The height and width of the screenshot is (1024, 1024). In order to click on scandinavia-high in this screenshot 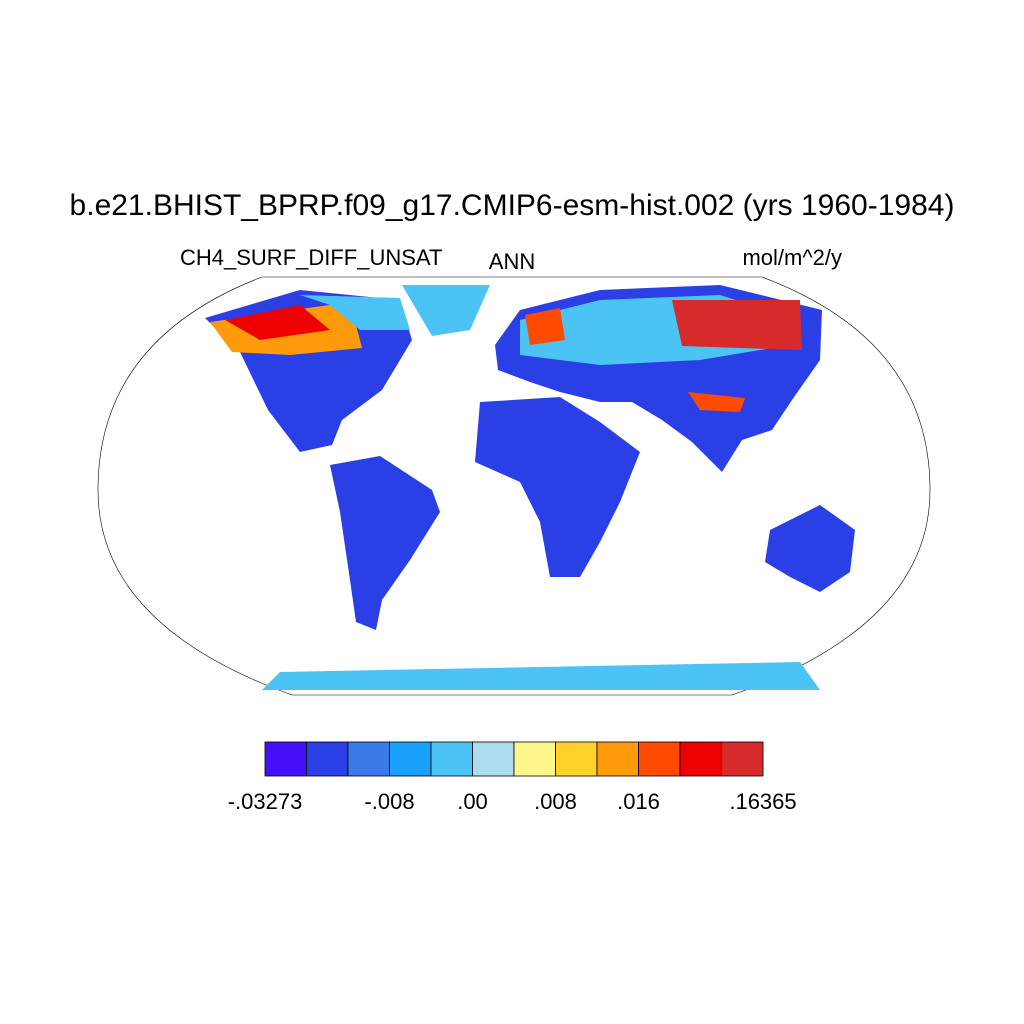, I will do `click(545, 326)`.